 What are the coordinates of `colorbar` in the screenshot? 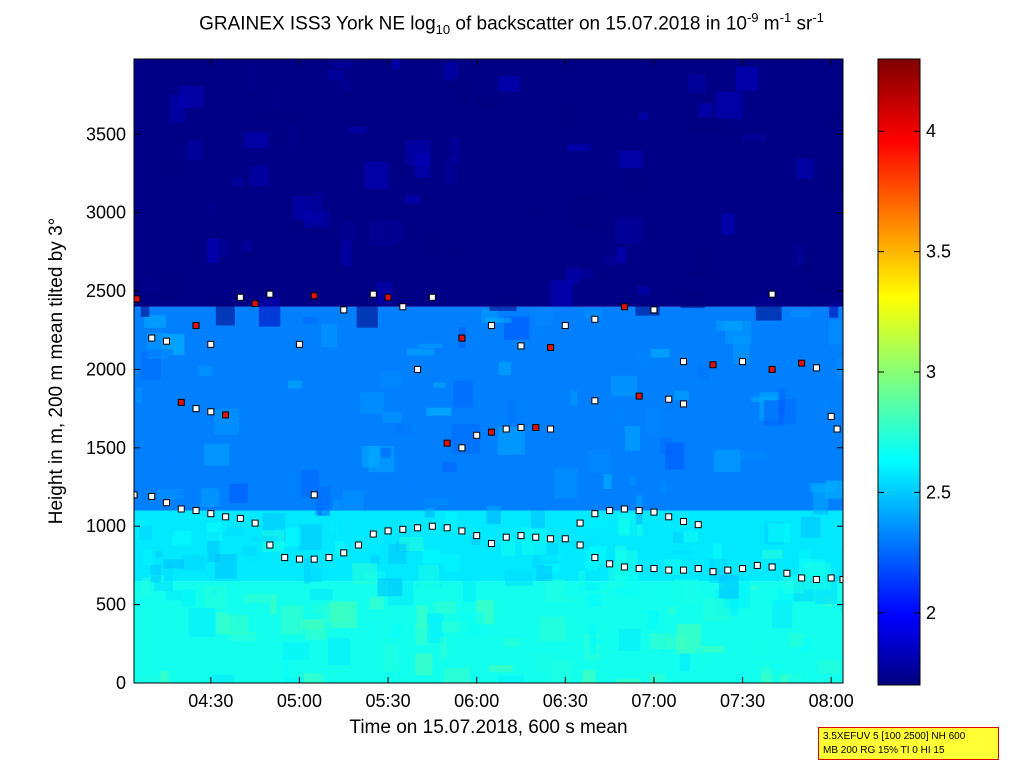 It's located at (899, 372).